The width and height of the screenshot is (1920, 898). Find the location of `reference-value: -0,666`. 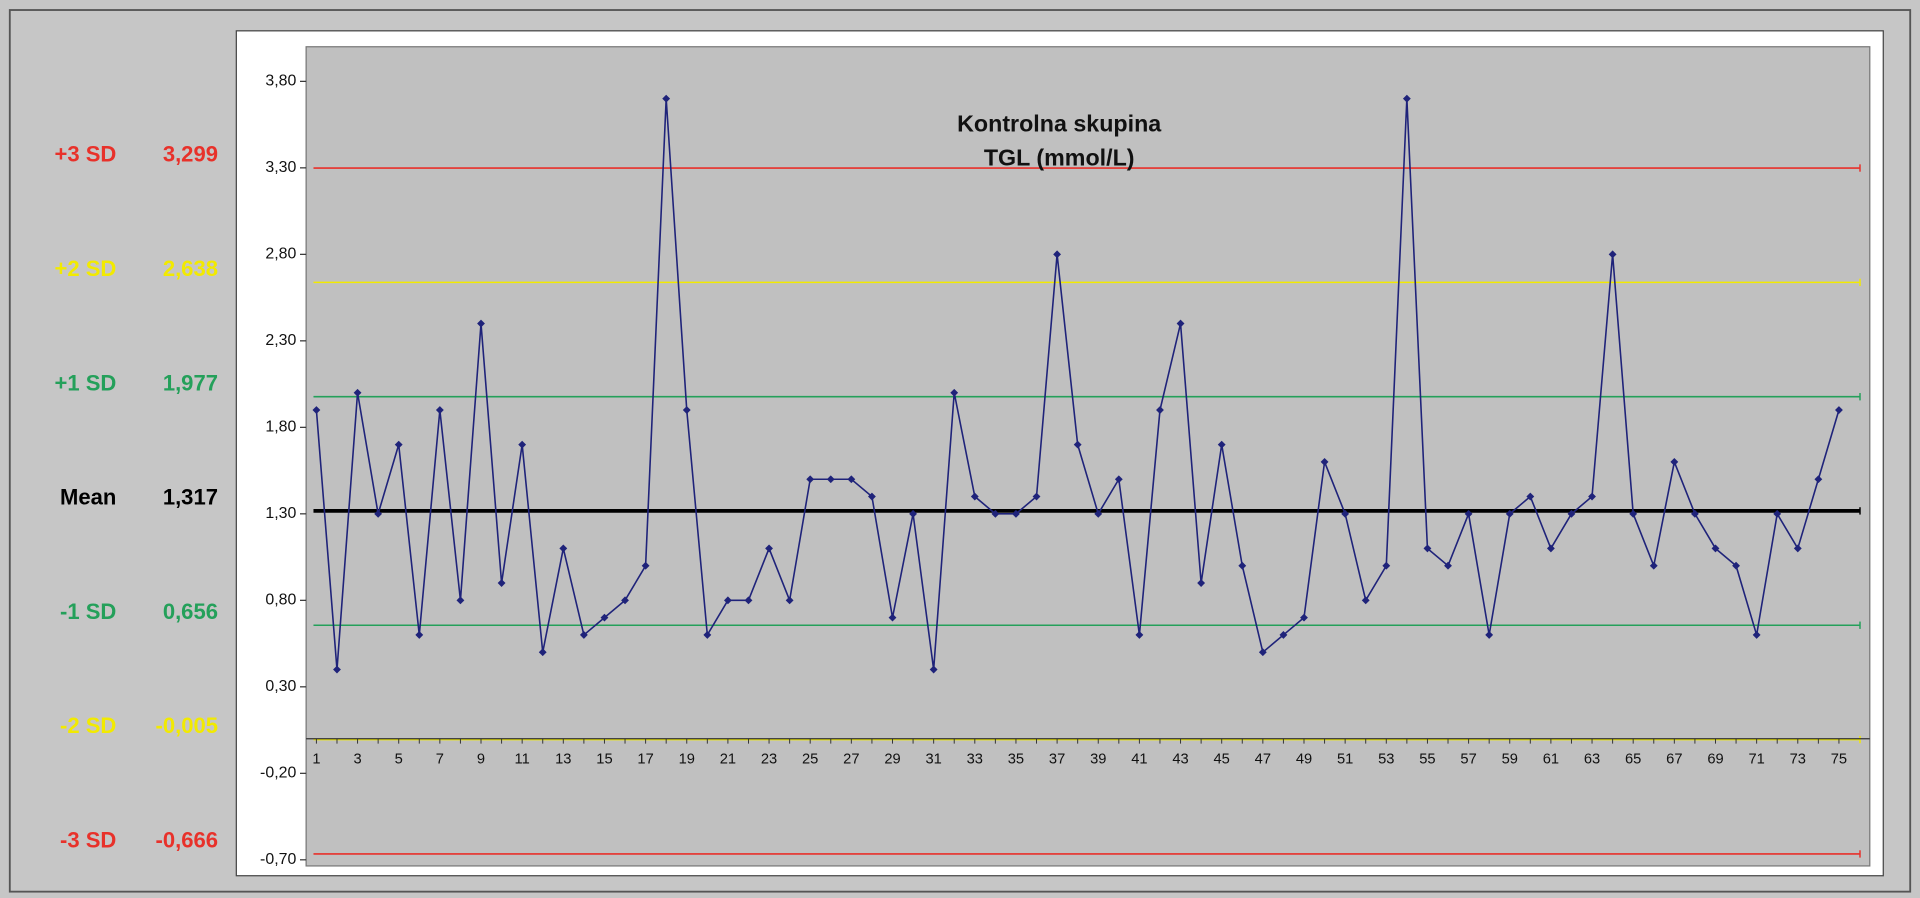

reference-value: -0,666 is located at coordinates (186, 840).